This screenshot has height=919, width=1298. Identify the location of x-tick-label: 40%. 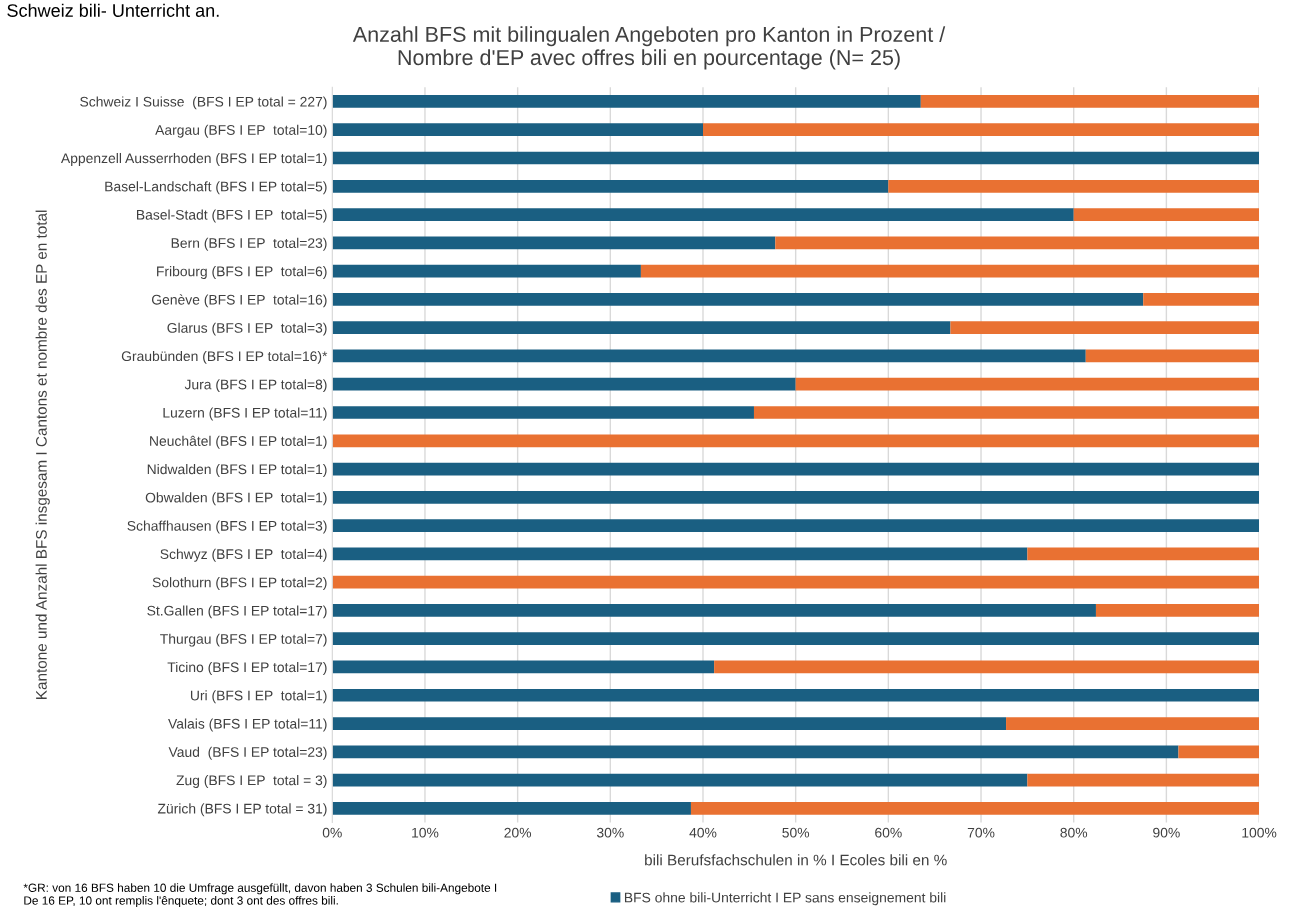
(703, 832).